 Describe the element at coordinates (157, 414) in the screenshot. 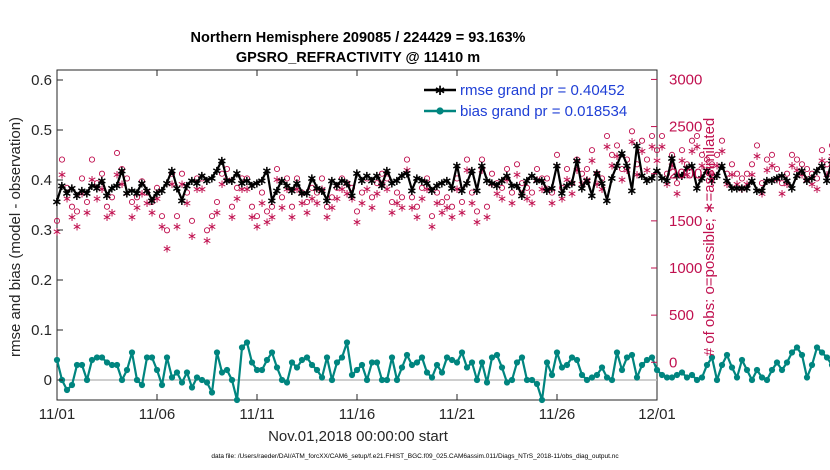

I see `x-tick-label: 11/06` at that location.